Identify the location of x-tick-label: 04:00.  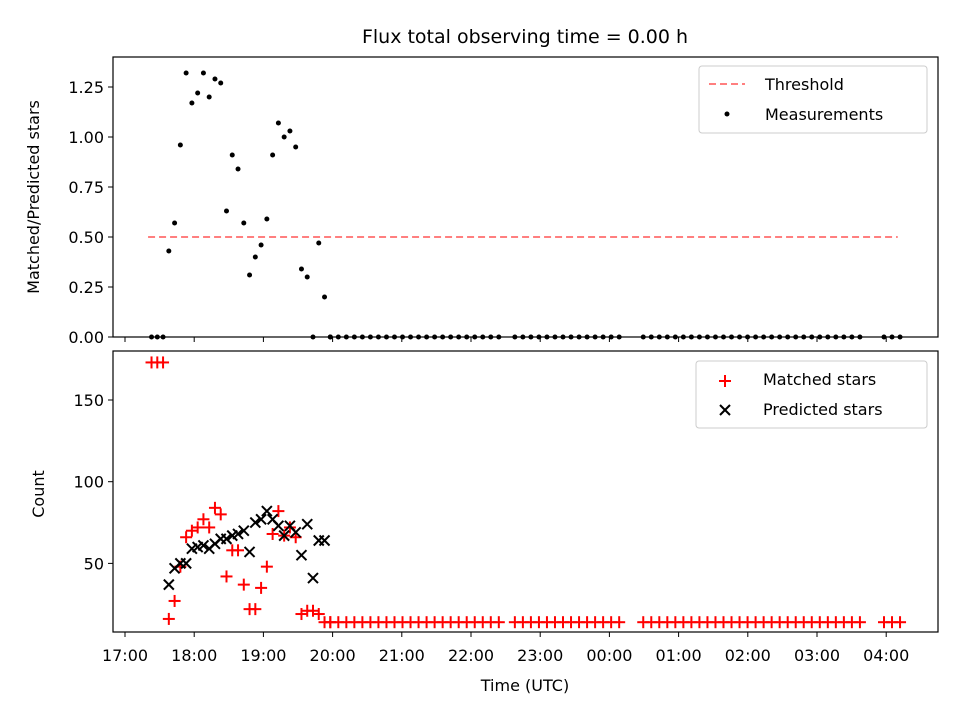
(886, 655).